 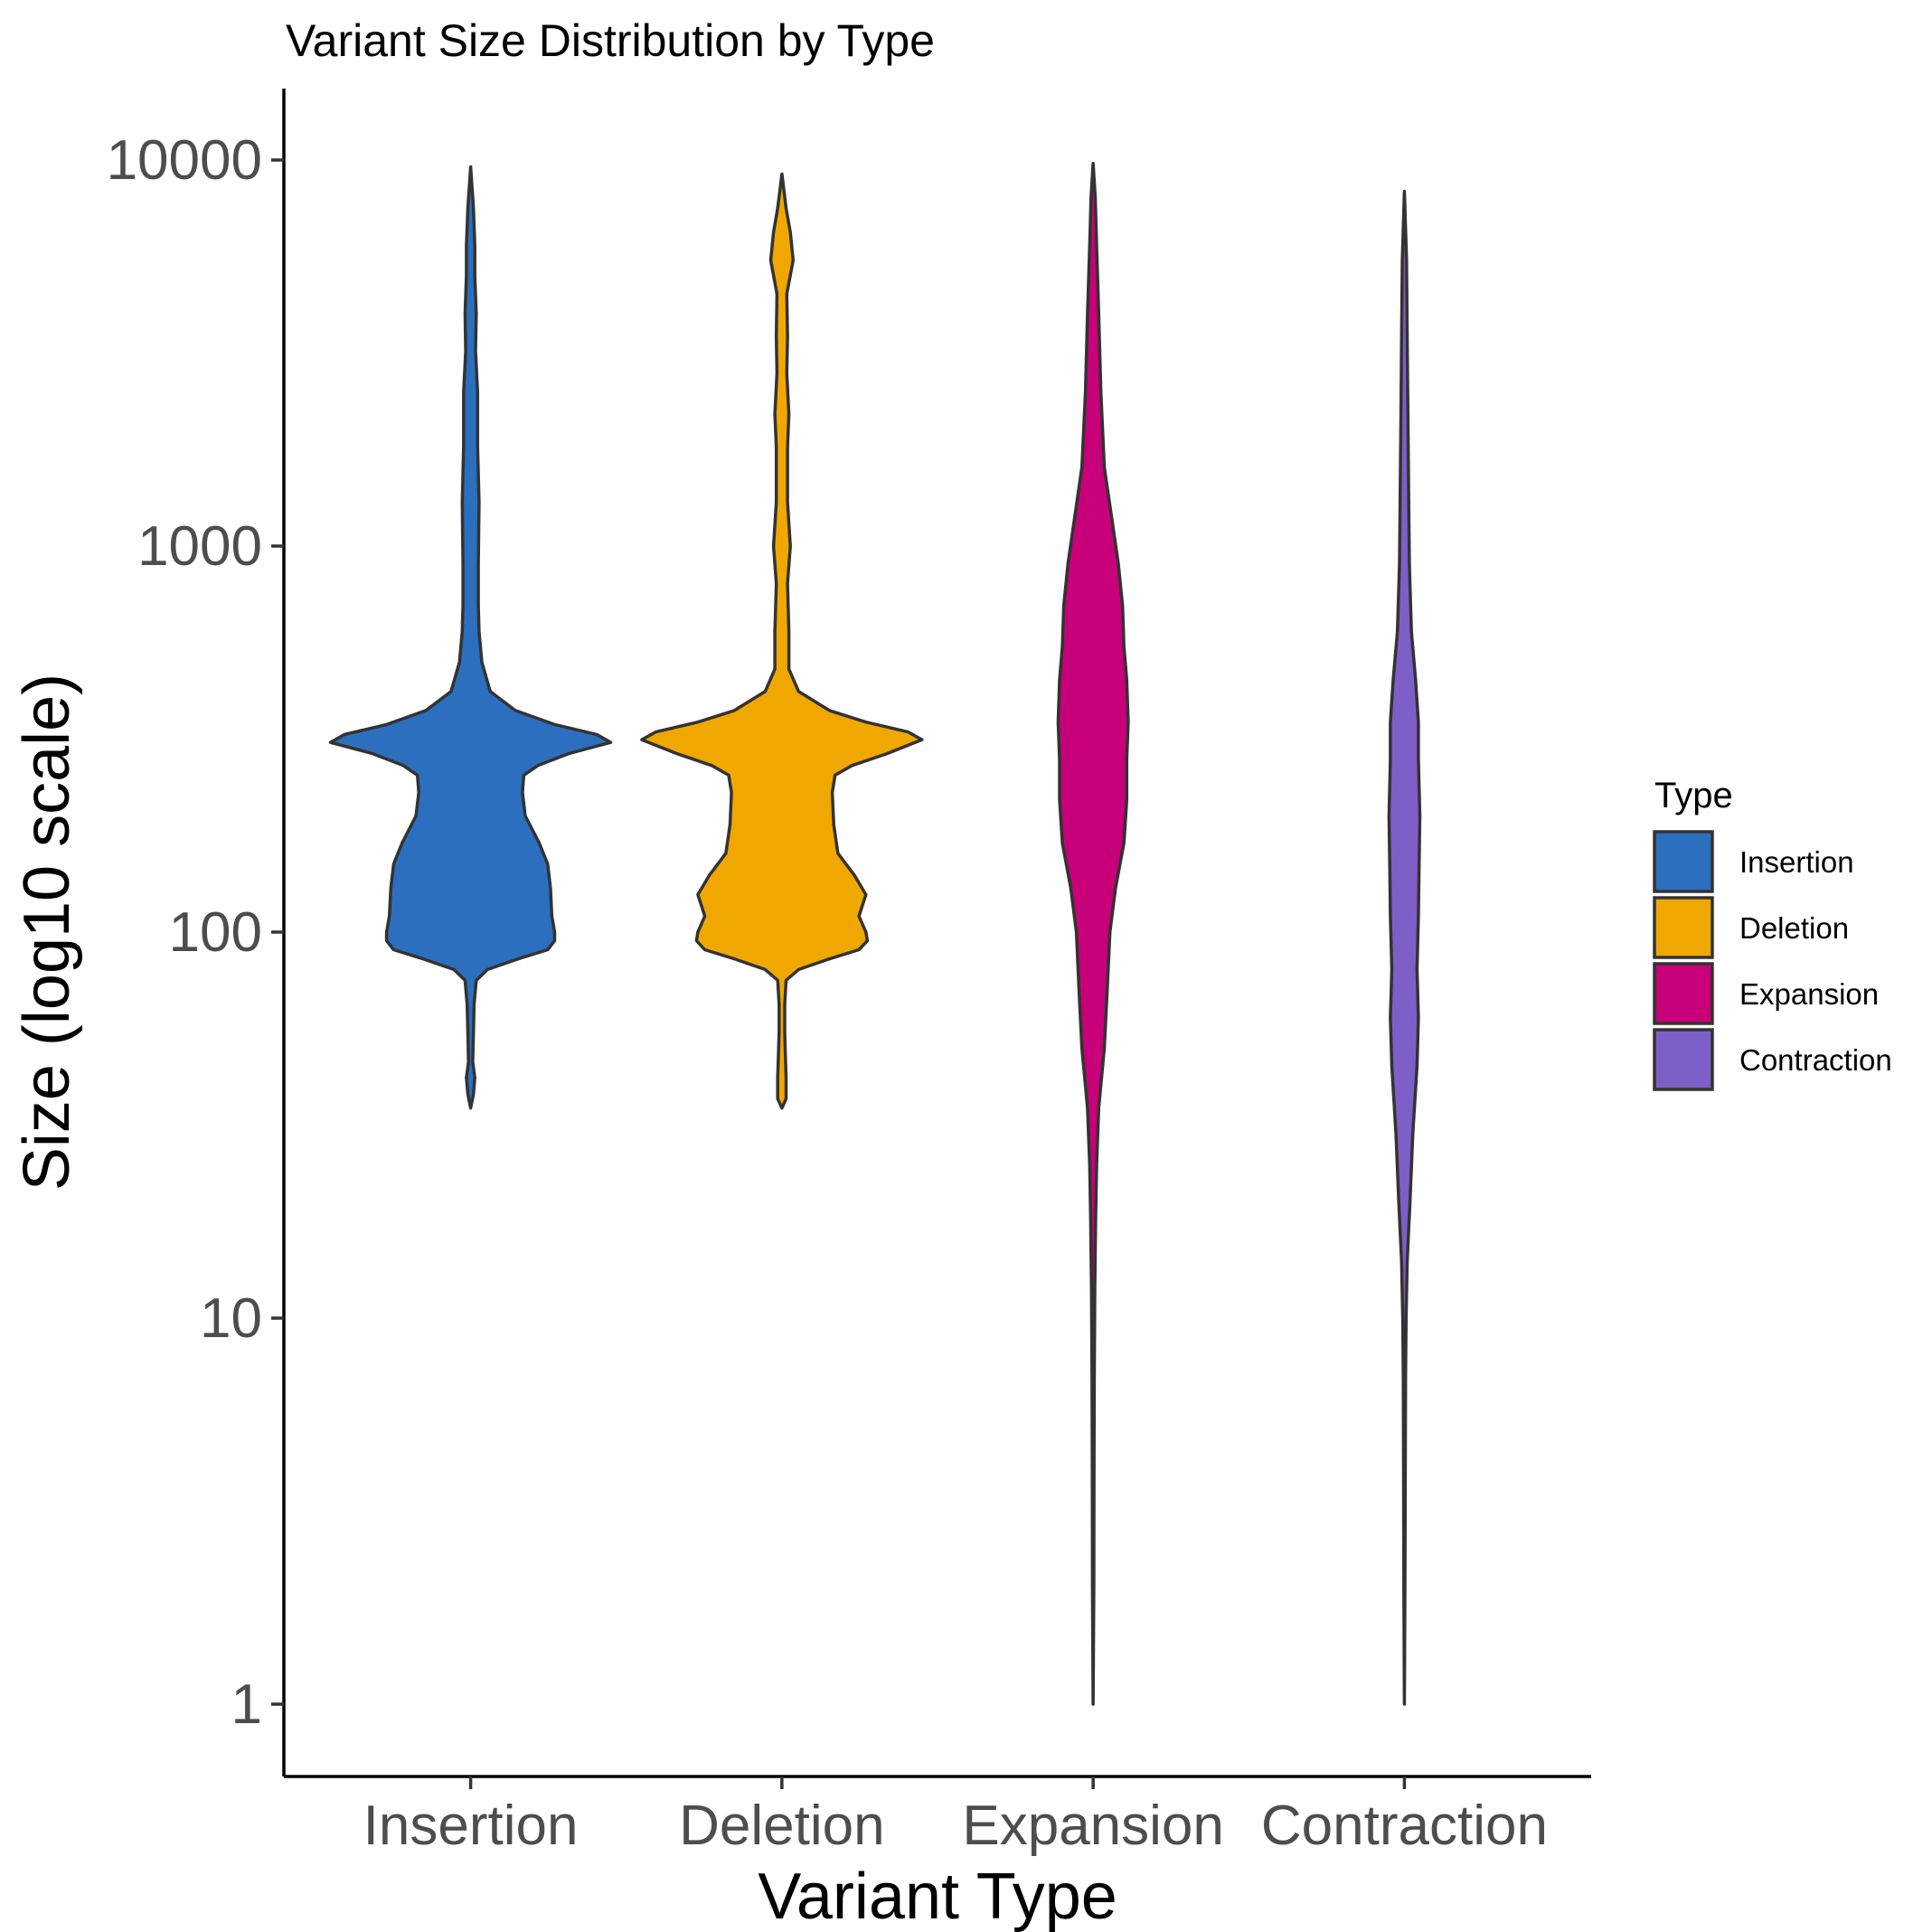 I want to click on y-axis-title: Size (log10 scale), so click(x=47, y=932).